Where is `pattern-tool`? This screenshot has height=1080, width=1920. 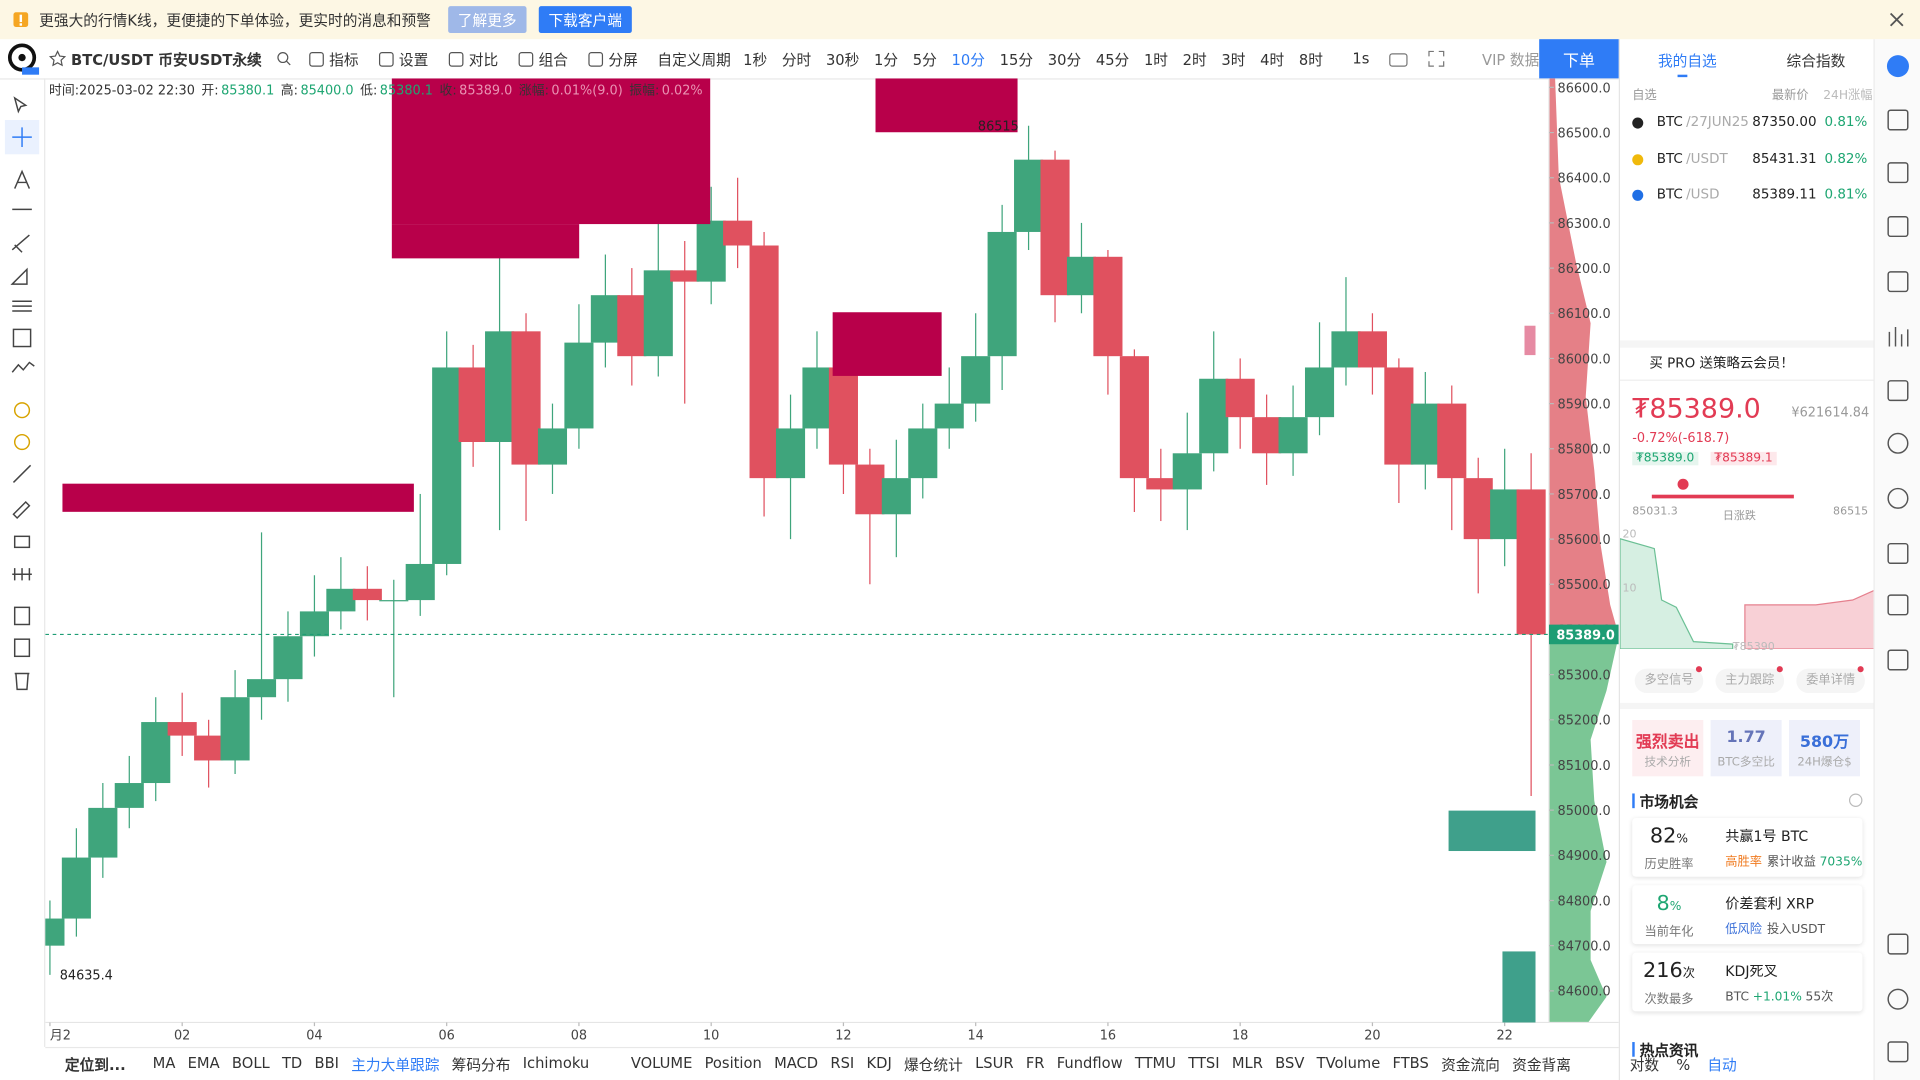
pattern-tool is located at coordinates (22, 410).